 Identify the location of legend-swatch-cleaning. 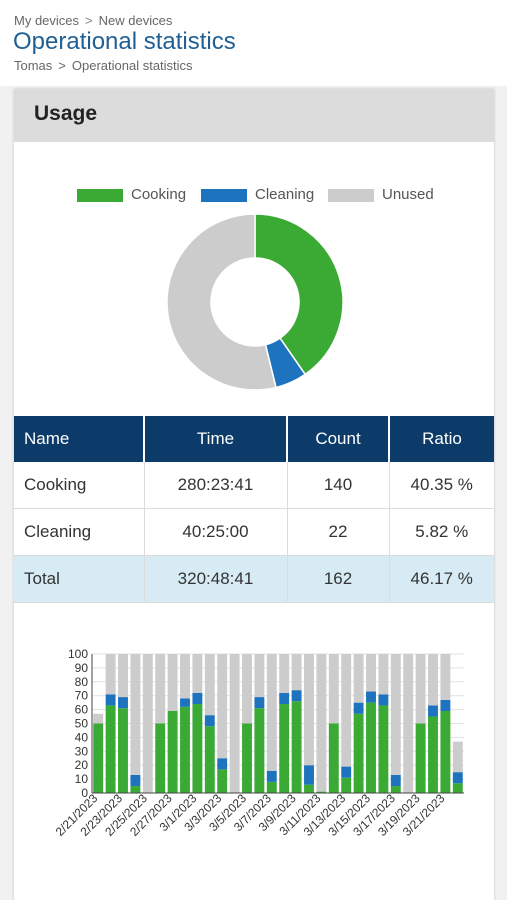
(224, 195).